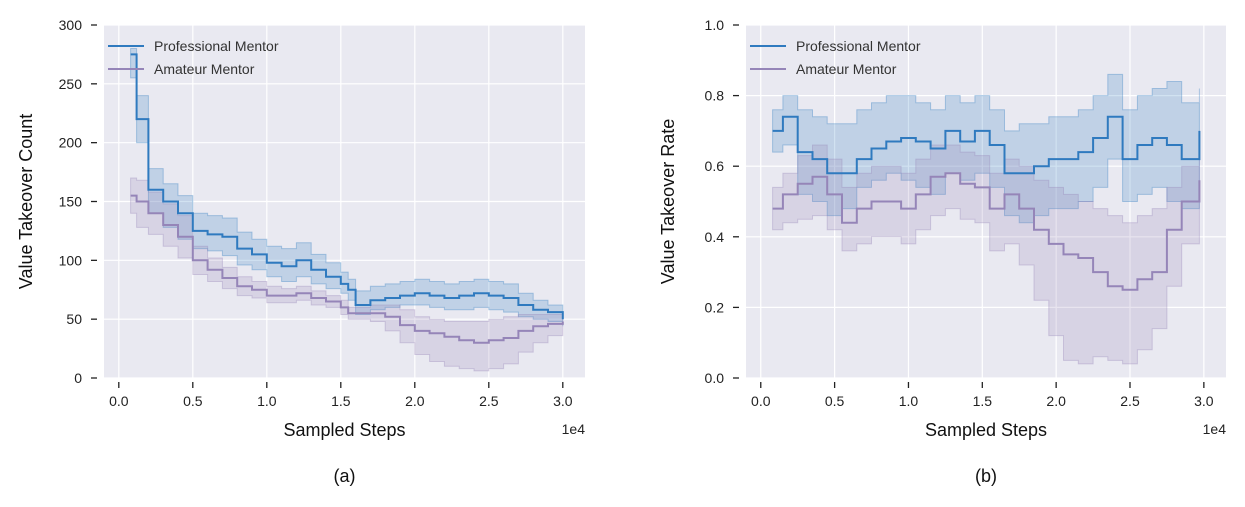 The height and width of the screenshot is (507, 1245). What do you see at coordinates (715, 378) in the screenshot?
I see `y-tick-label: 0.0` at bounding box center [715, 378].